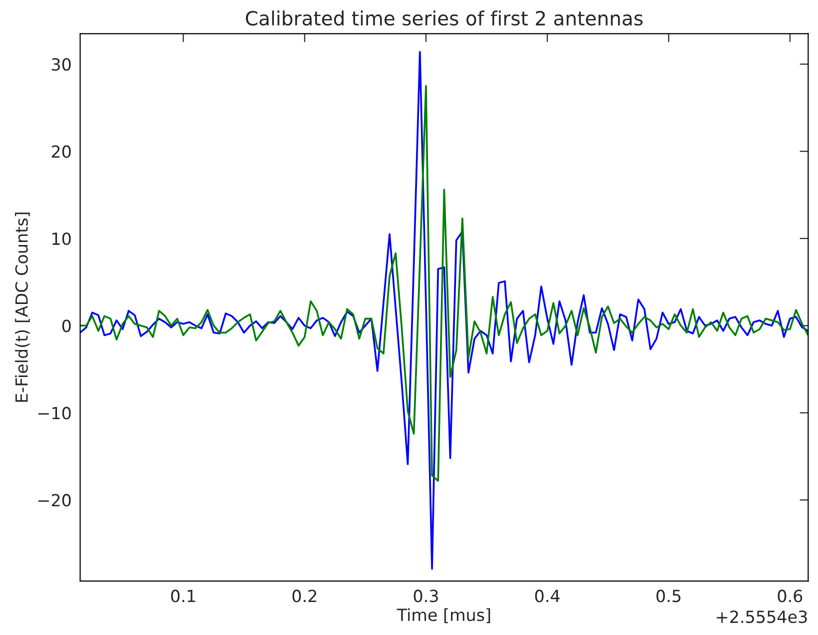 The height and width of the screenshot is (635, 818). Describe the element at coordinates (426, 596) in the screenshot. I see `x-tick-label: 0.3` at that location.